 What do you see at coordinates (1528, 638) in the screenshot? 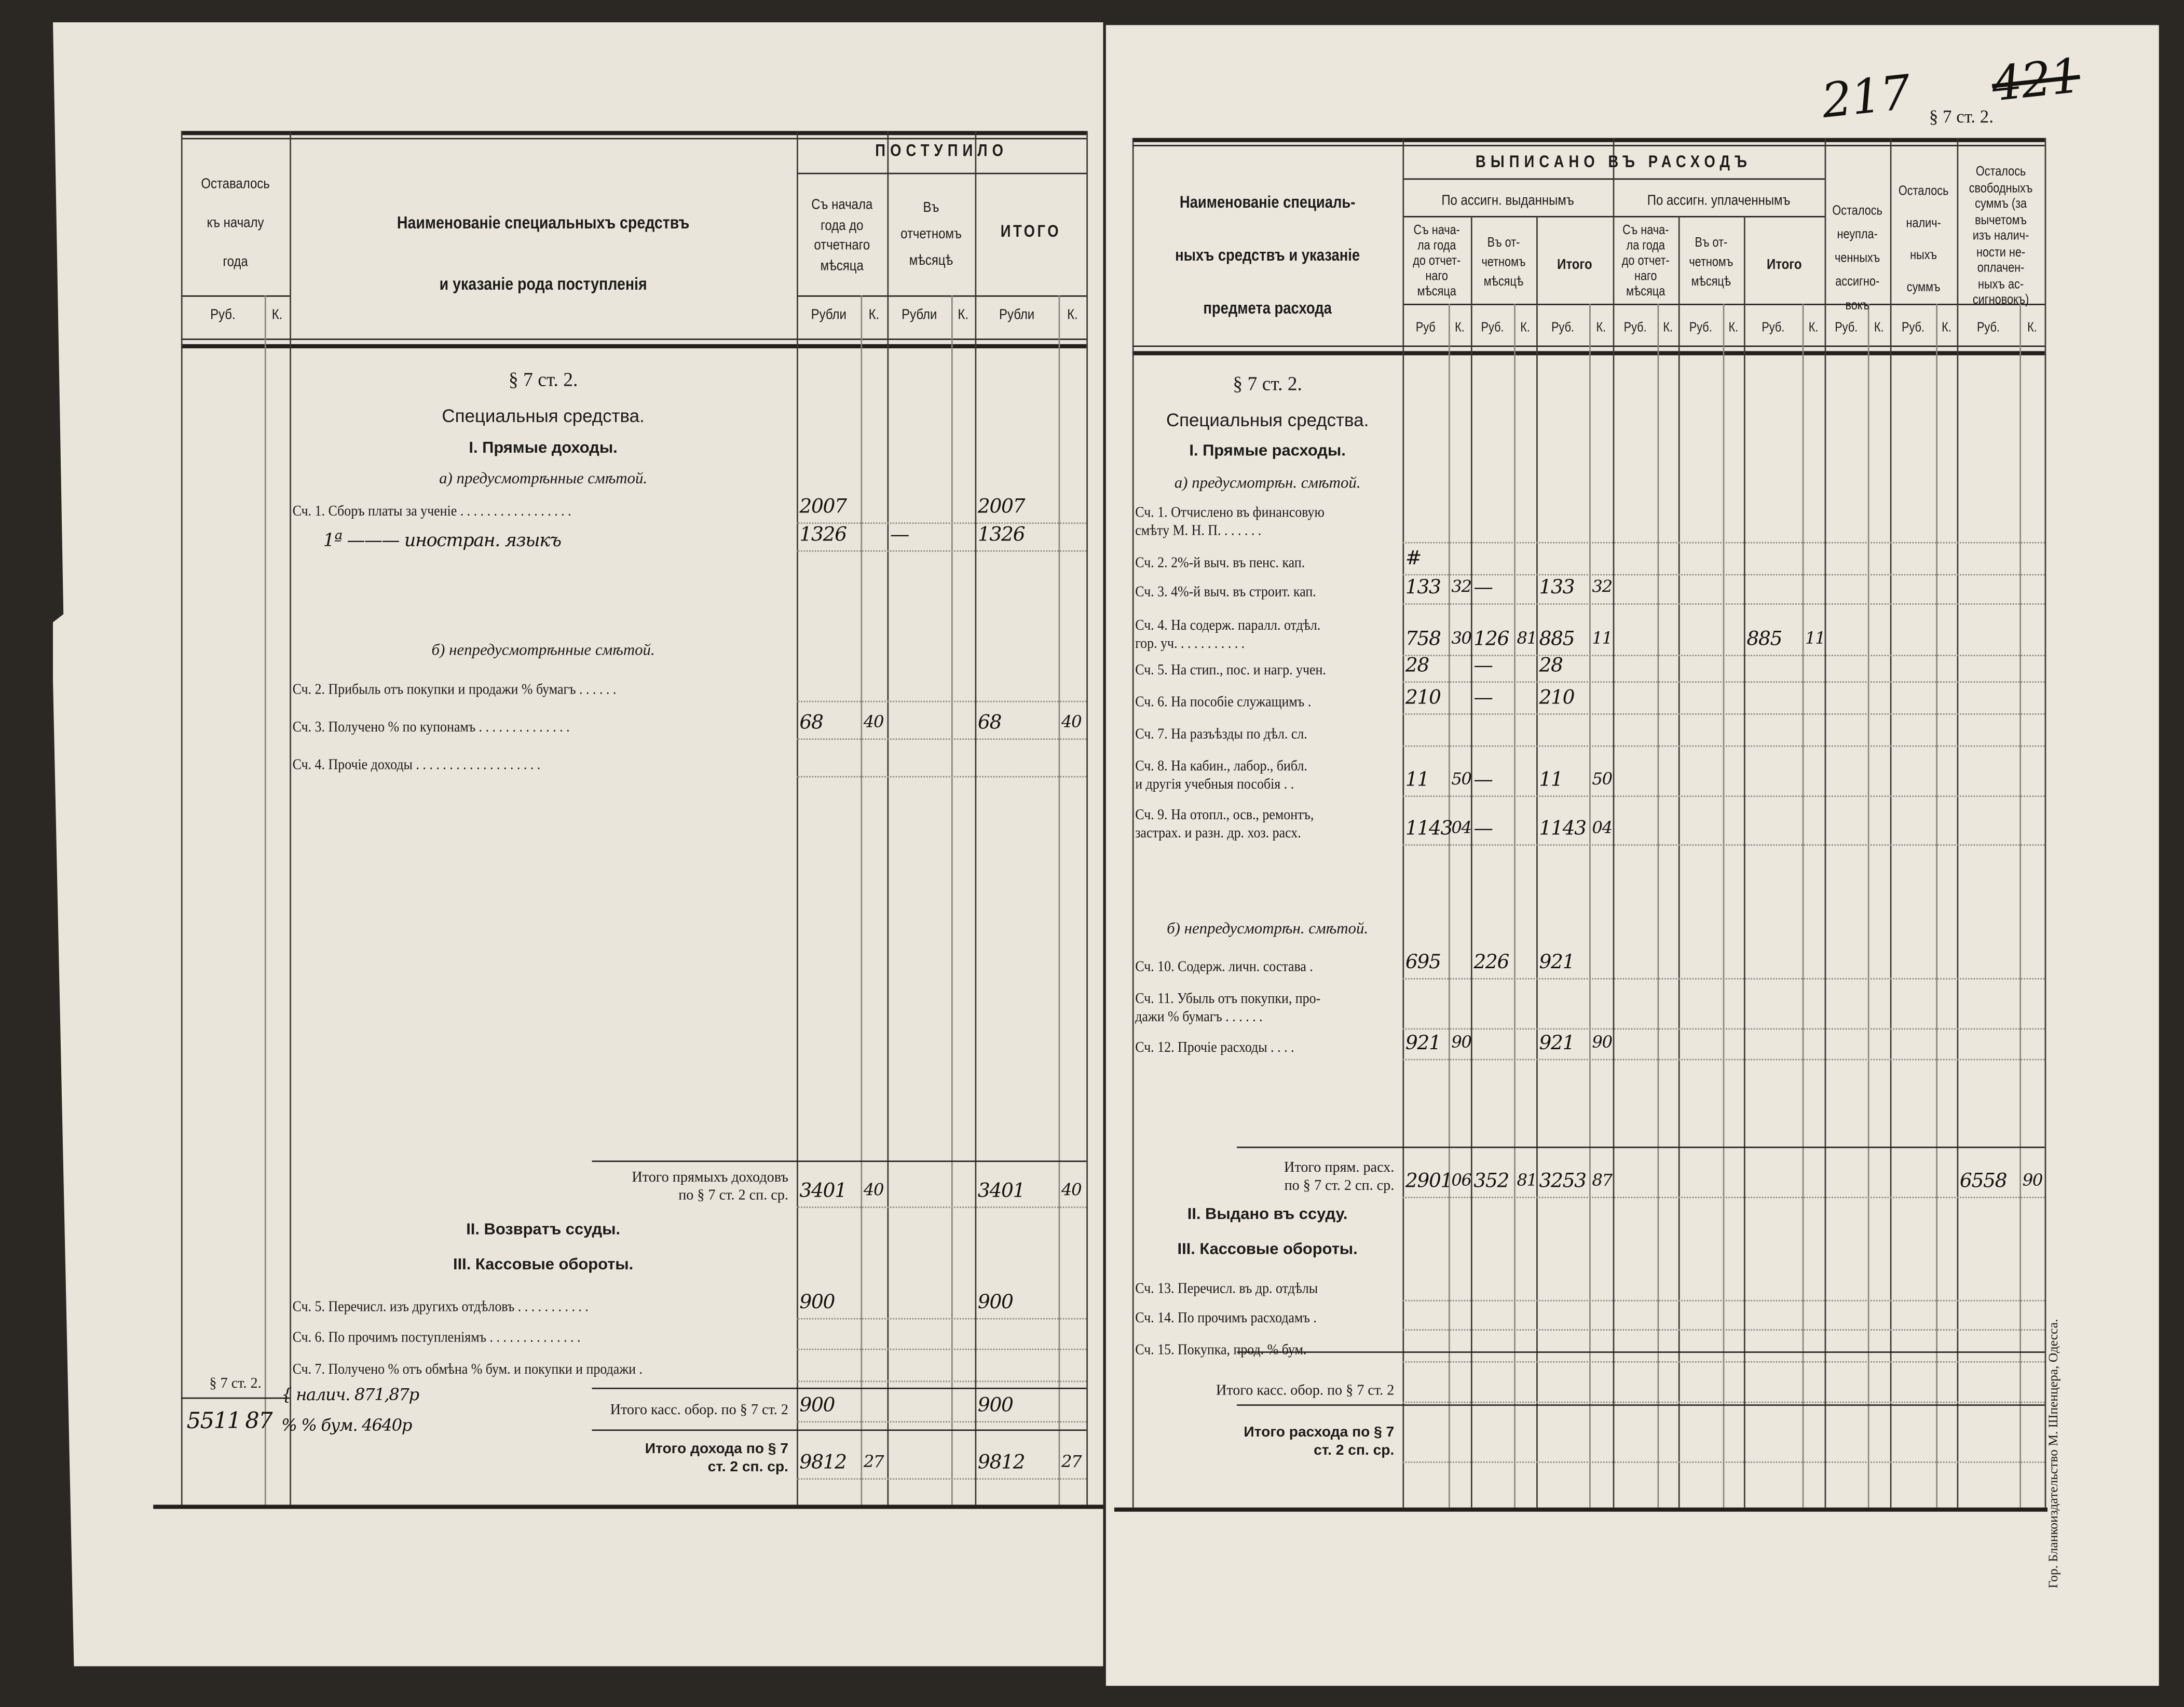
I see `cell-value: 81` at bounding box center [1528, 638].